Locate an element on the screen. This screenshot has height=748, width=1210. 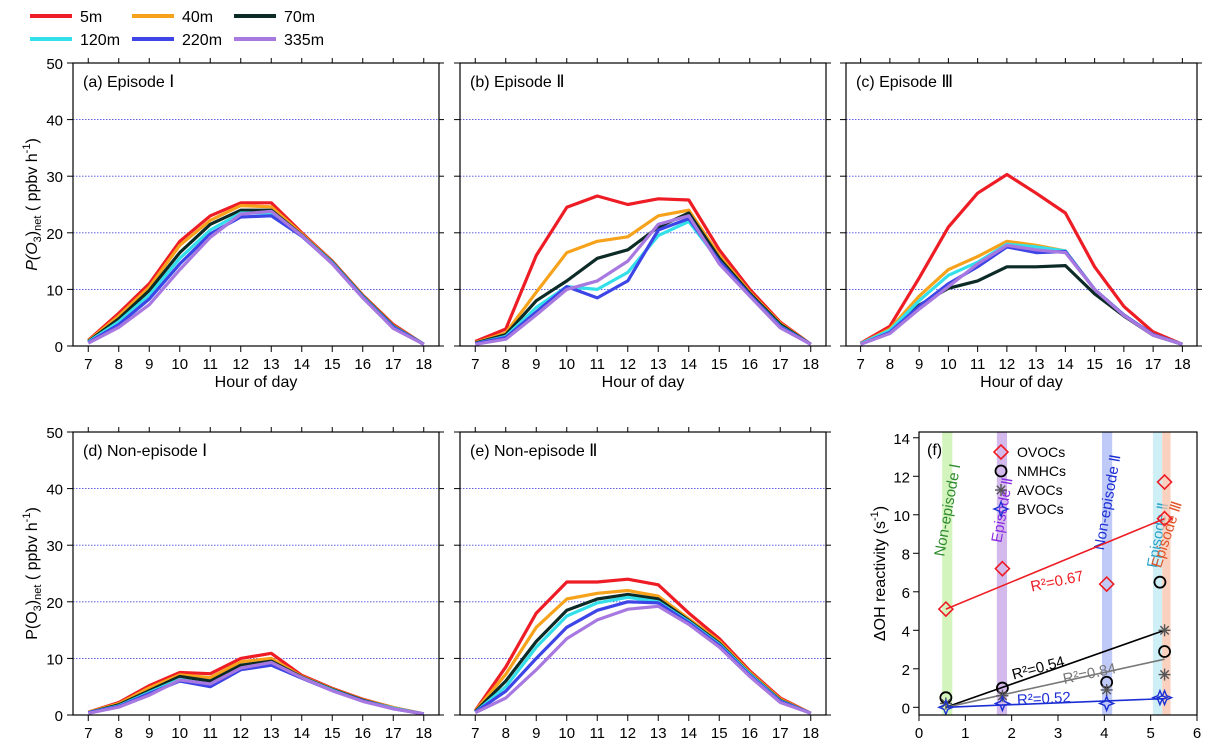
x-tick-label: 0 is located at coordinates (919, 733).